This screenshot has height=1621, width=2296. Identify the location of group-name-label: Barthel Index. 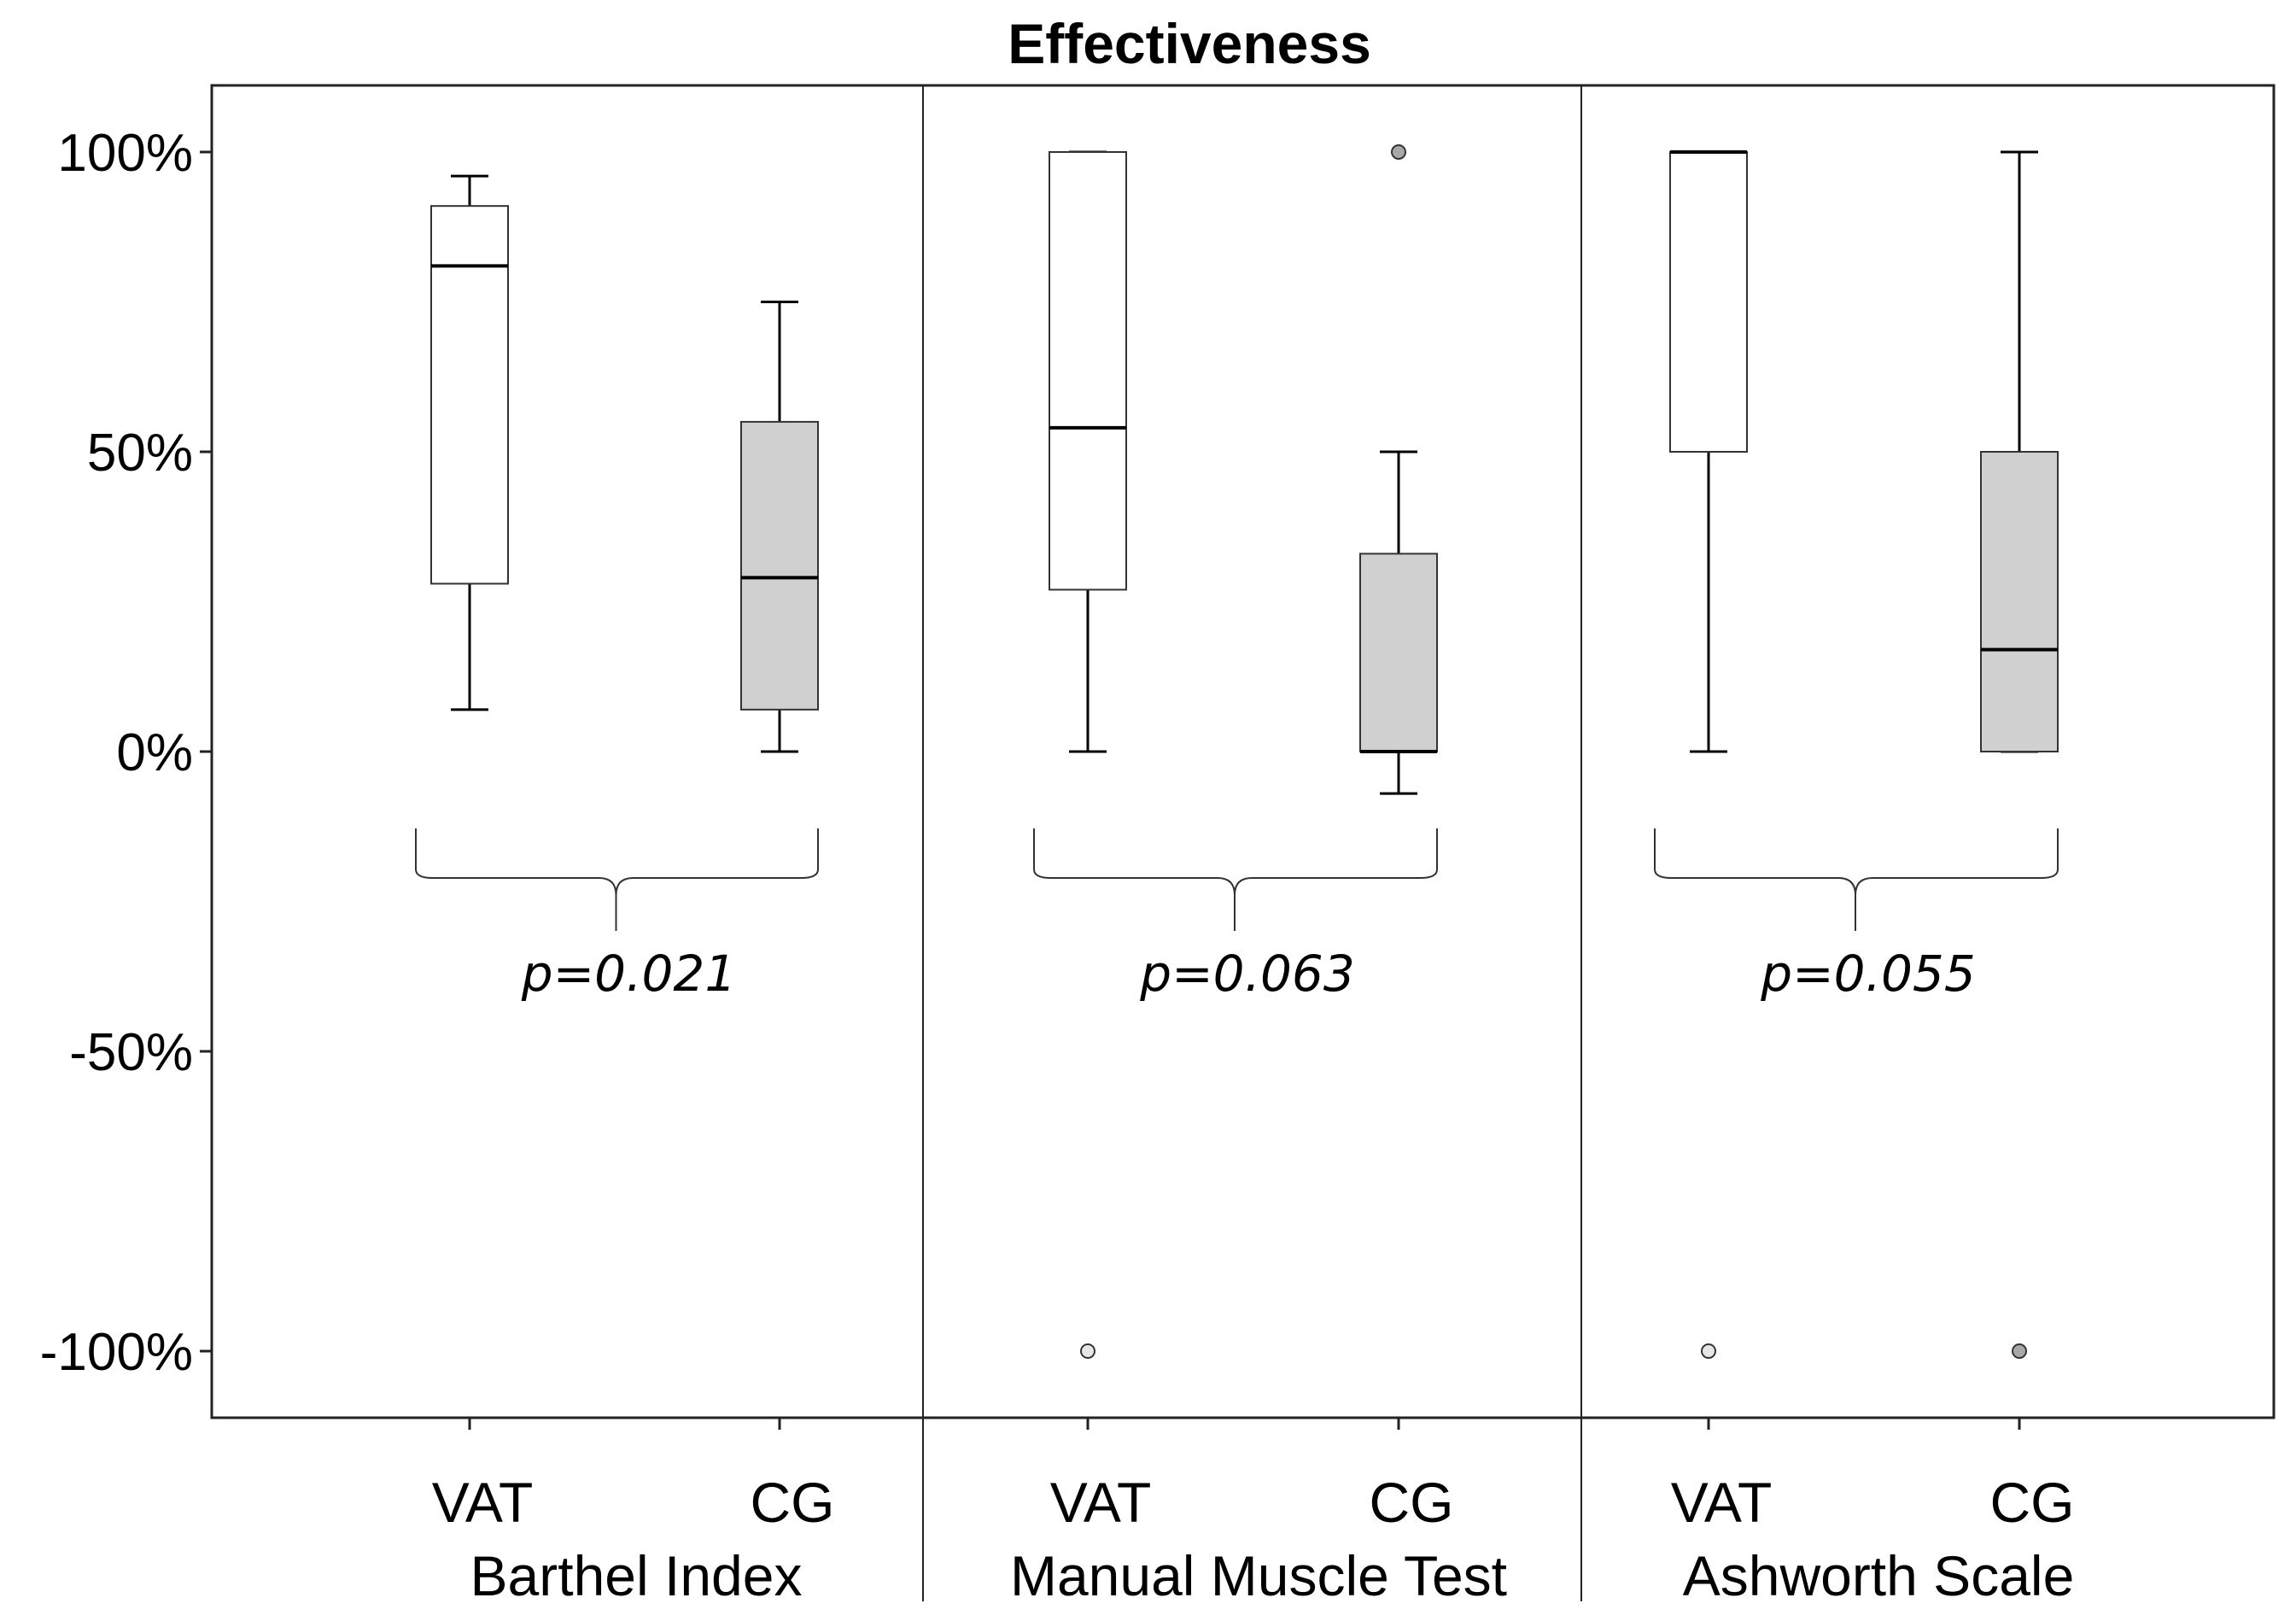
(636, 1576).